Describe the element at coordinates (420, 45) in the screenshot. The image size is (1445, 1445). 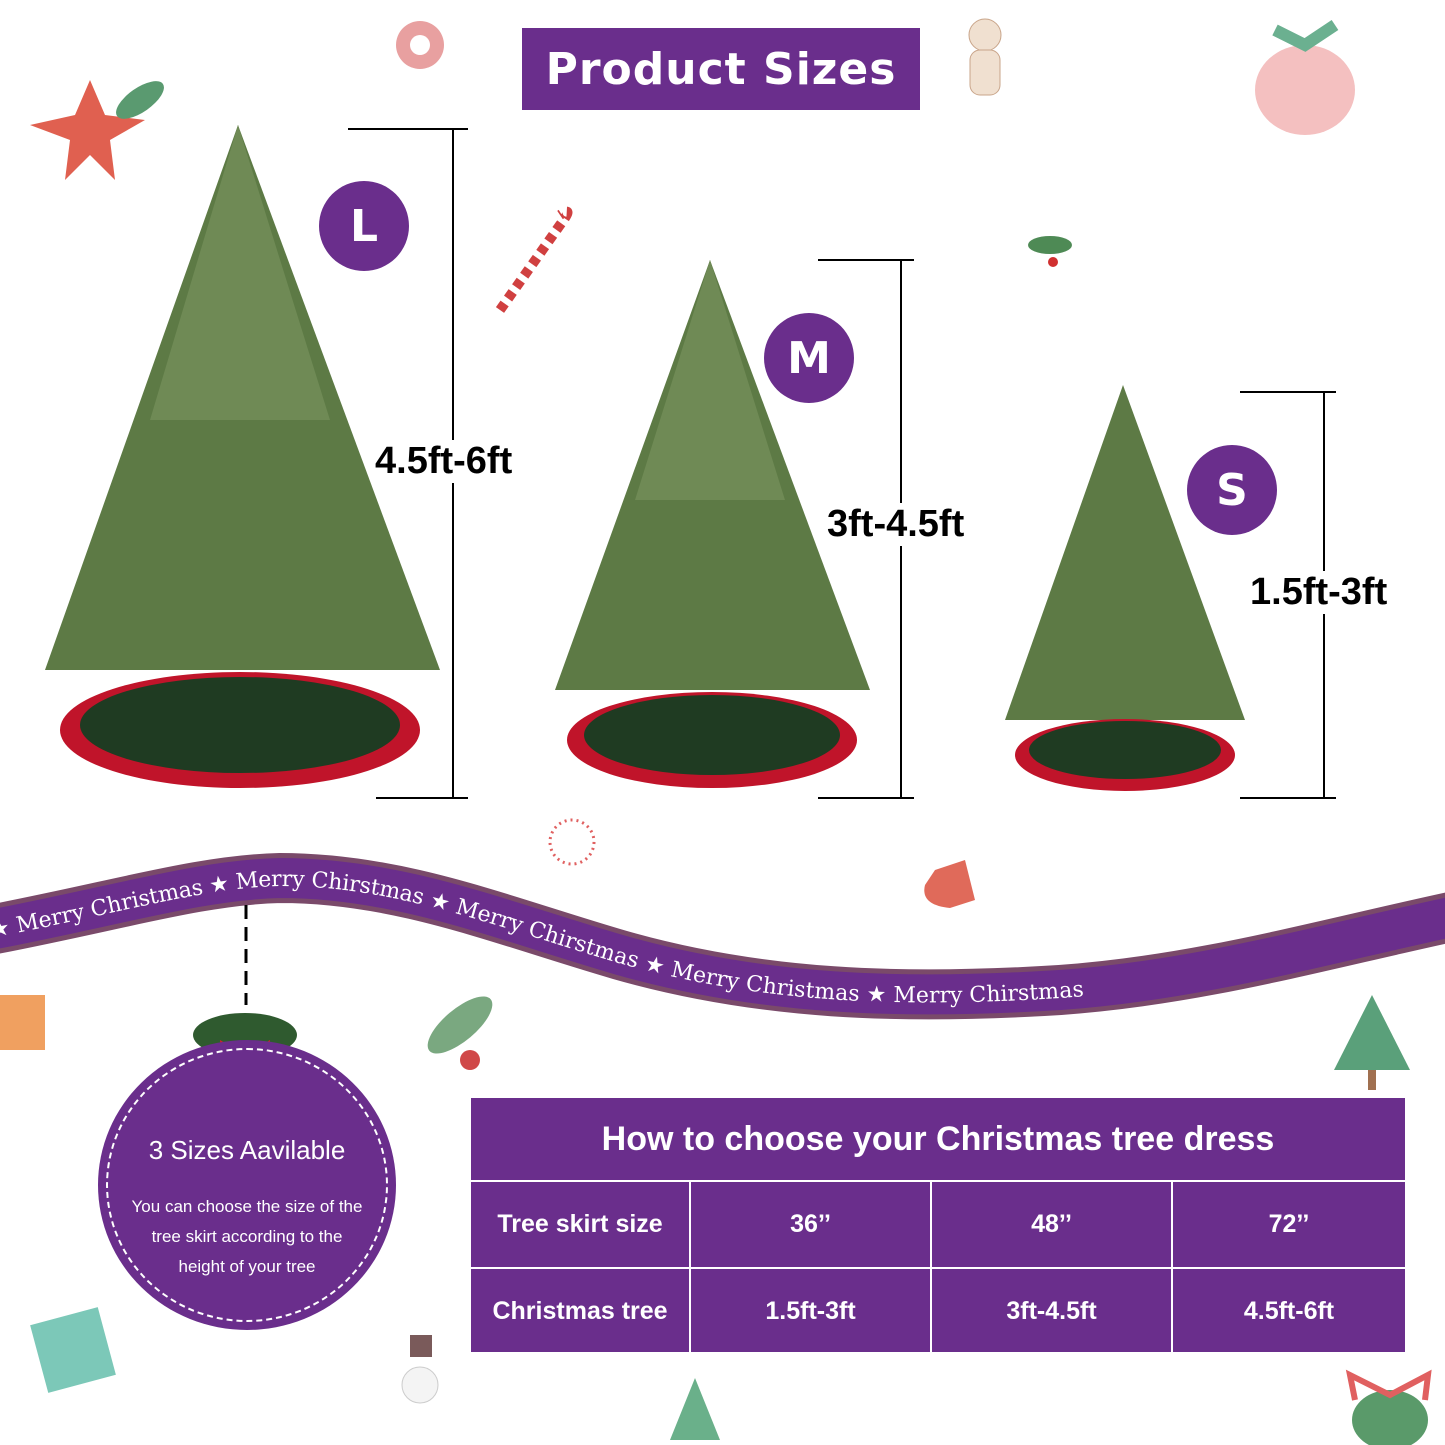
I see `ornament-icon` at that location.